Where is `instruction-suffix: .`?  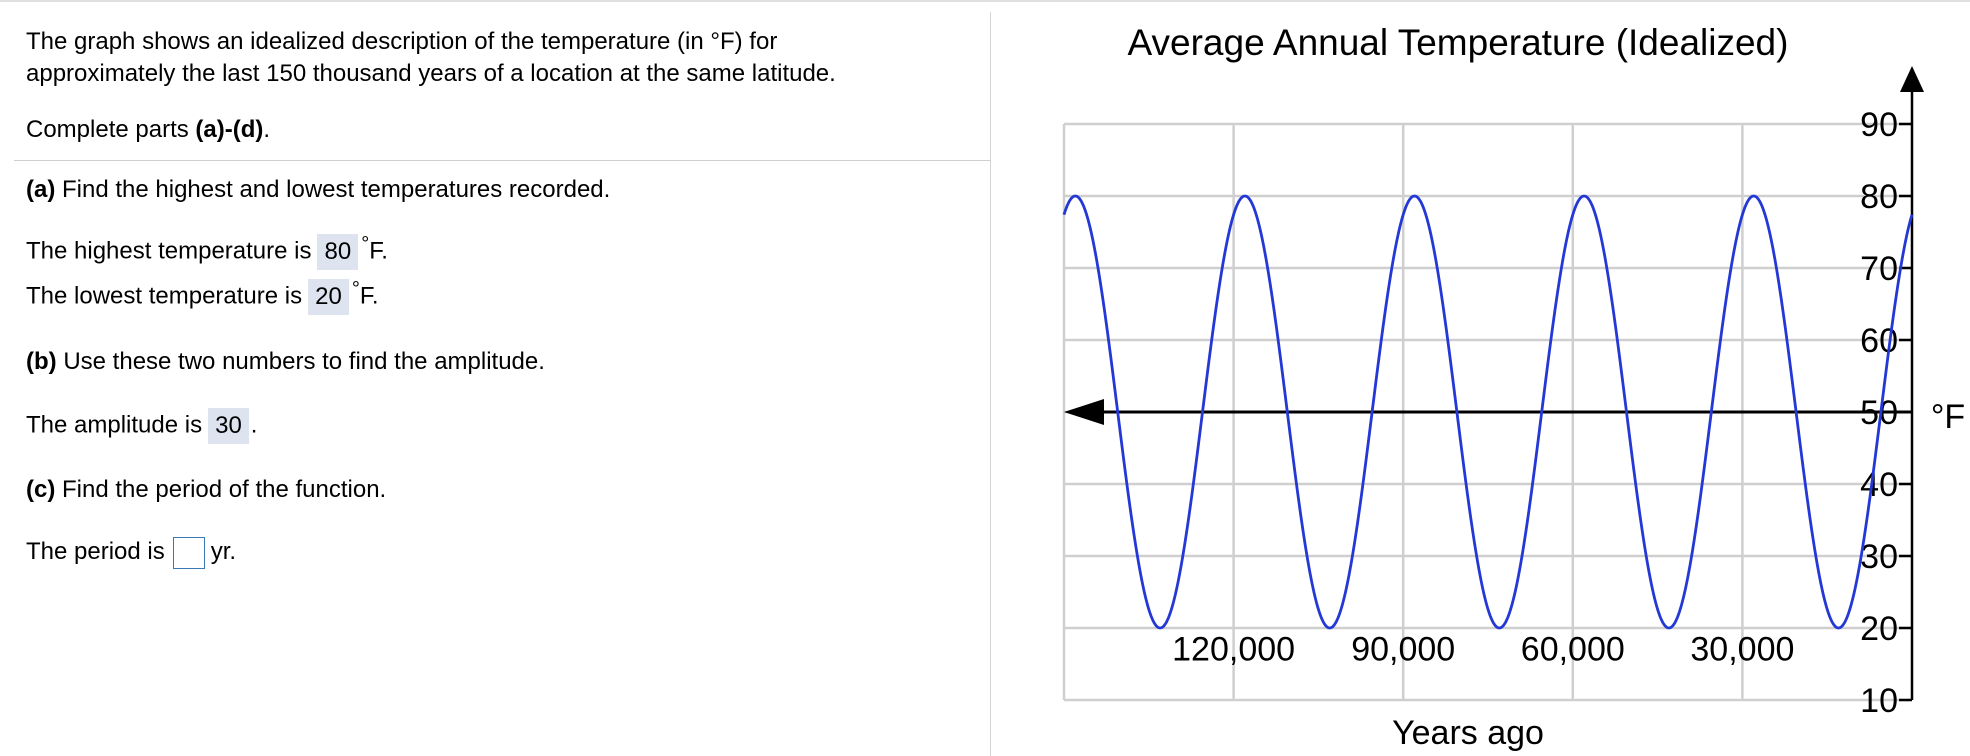 instruction-suffix: . is located at coordinates (267, 129).